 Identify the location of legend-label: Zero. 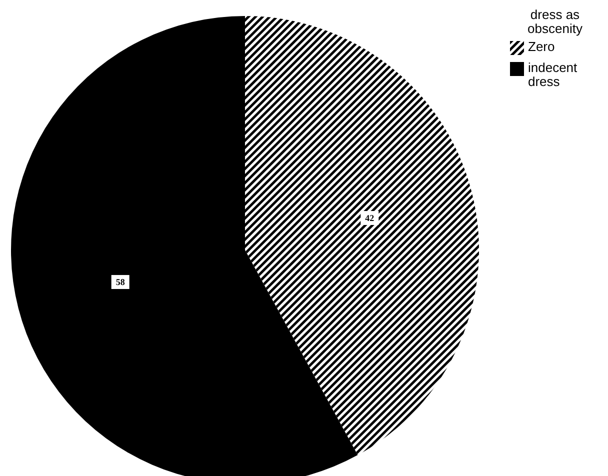
(541, 46).